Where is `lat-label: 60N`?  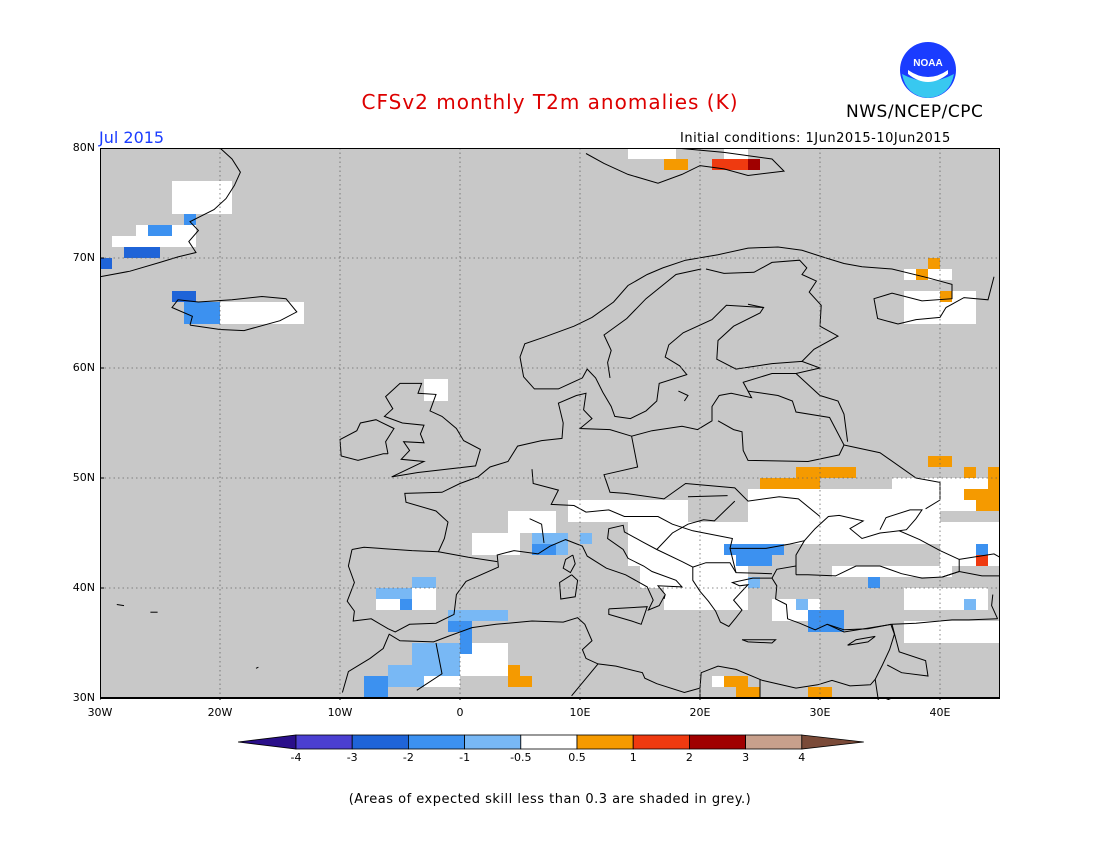 lat-label: 60N is located at coordinates (83, 367).